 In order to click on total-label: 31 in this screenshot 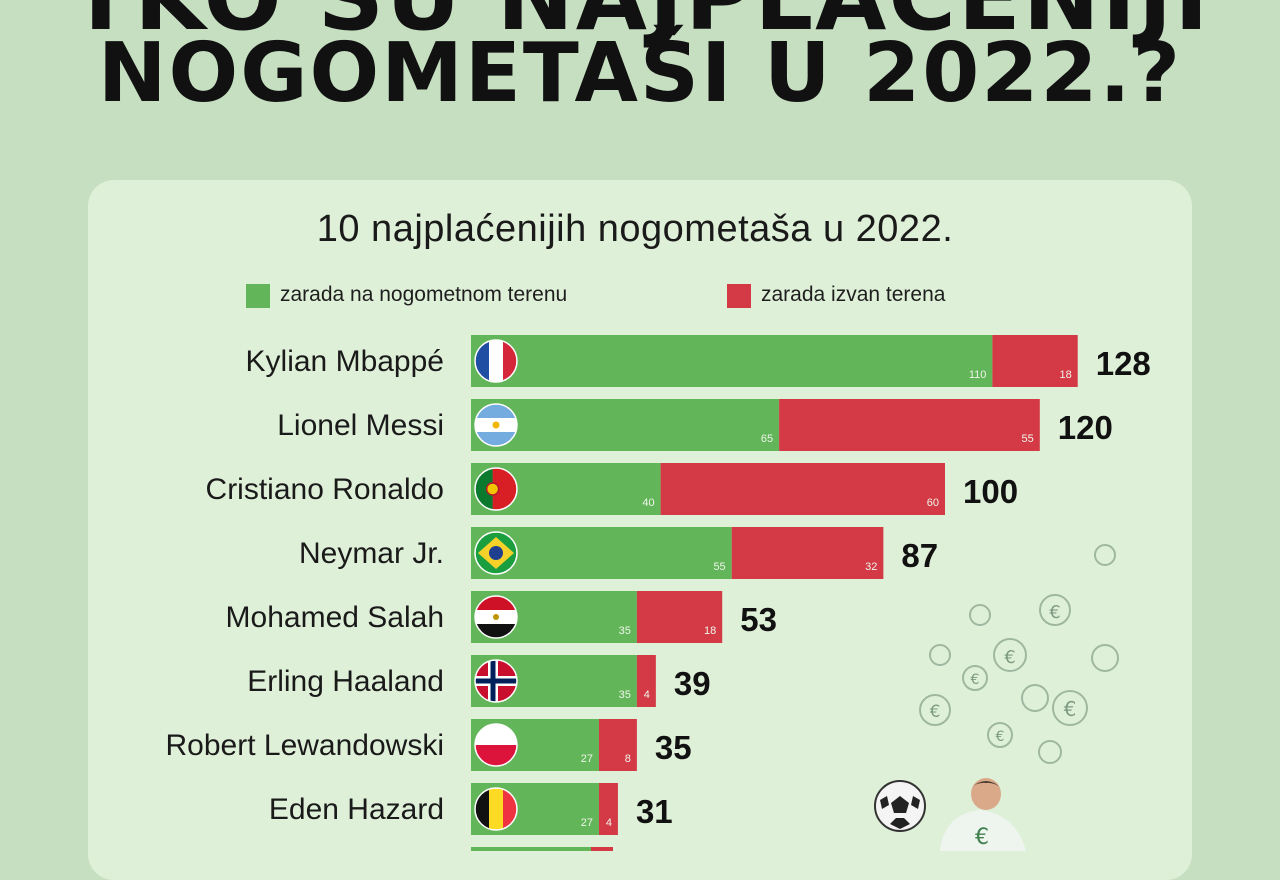, I will do `click(654, 811)`.